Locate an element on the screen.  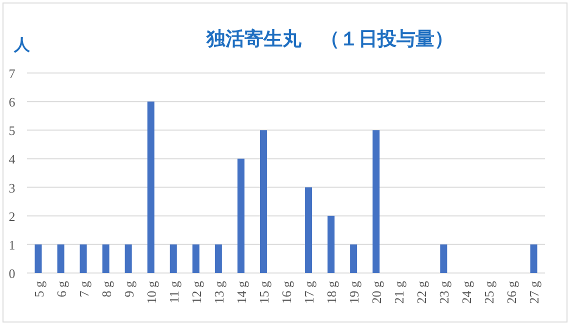
x-tick-label: 24 g is located at coordinates (466, 292).